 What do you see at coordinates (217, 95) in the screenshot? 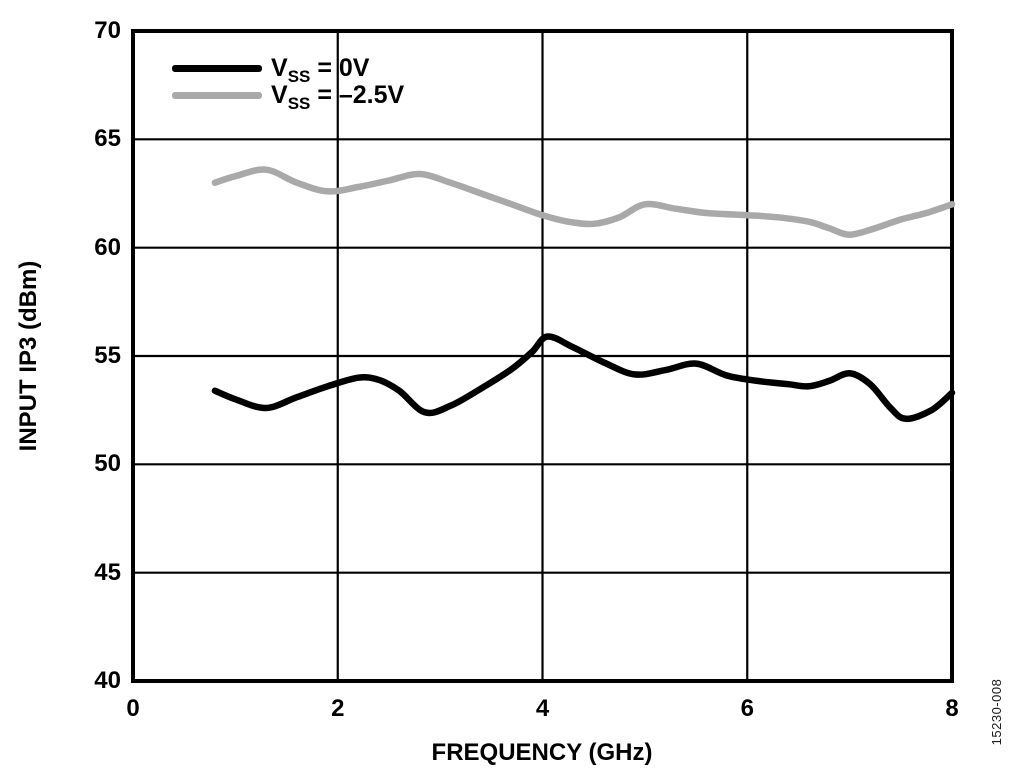
I see `legend-line-sample-gray` at bounding box center [217, 95].